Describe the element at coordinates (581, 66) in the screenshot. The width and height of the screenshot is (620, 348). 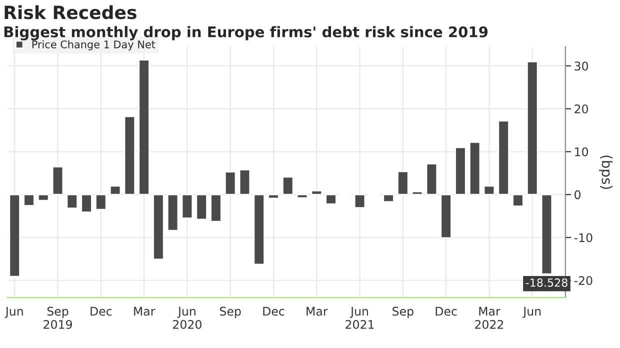
I see `y-tick-label: 30` at that location.